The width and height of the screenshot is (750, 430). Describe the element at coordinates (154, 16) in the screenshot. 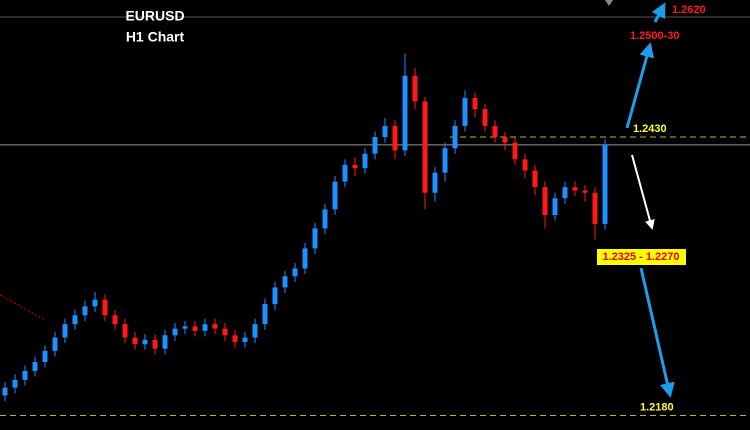

I see `chart-title: EURUSD` at that location.